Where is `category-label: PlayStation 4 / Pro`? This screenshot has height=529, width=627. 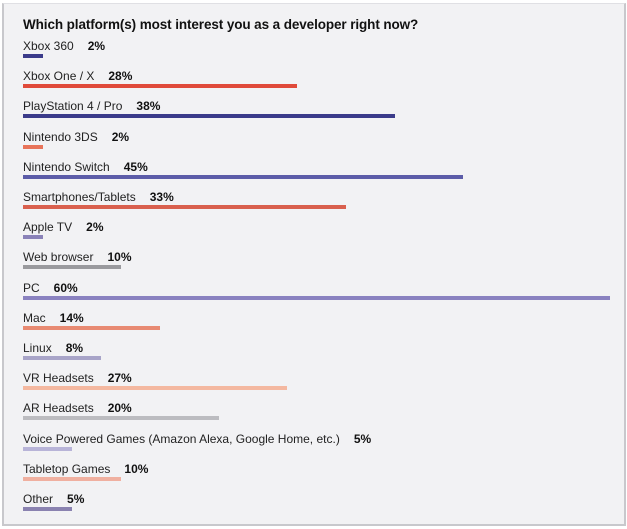
category-label: PlayStation 4 / Pro is located at coordinates (73, 106).